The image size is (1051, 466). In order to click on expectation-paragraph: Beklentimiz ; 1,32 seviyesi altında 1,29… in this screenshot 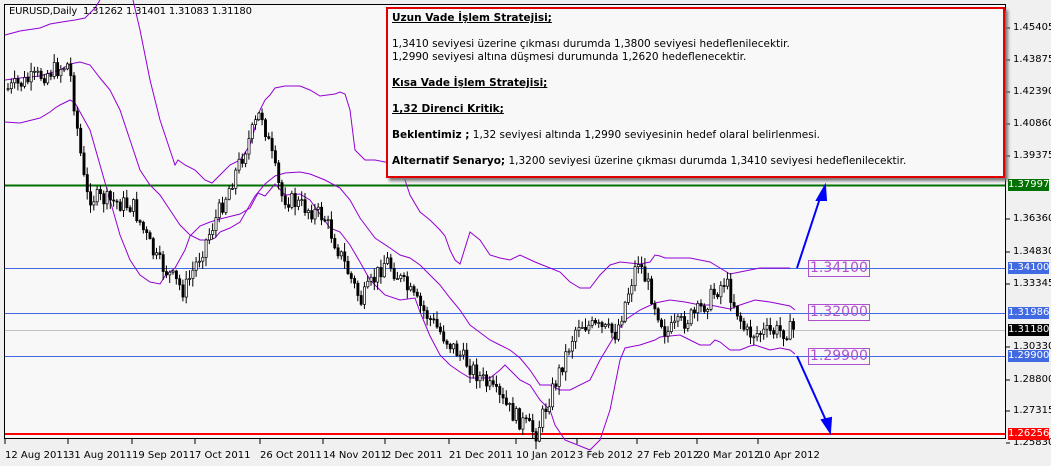, I will do `click(695, 135)`.